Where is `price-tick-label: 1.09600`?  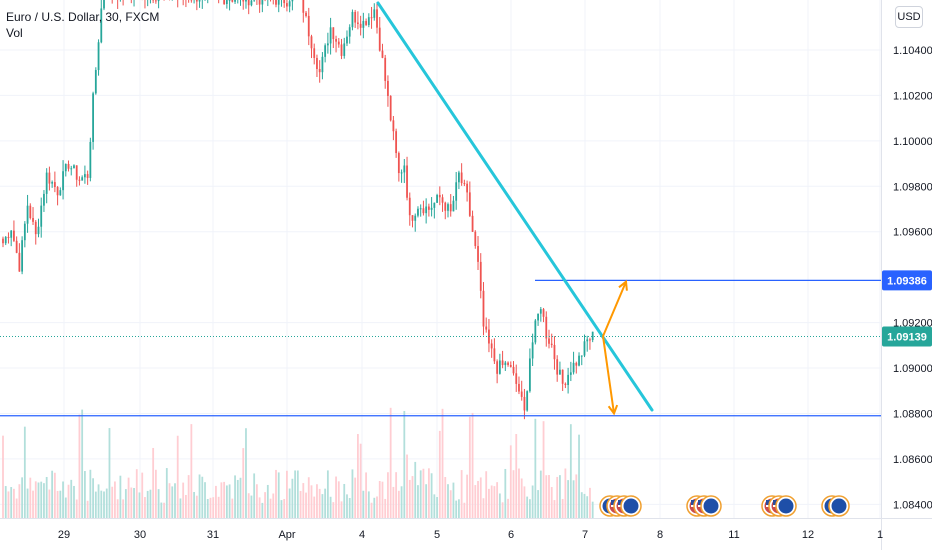 price-tick-label: 1.09600 is located at coordinates (912, 233).